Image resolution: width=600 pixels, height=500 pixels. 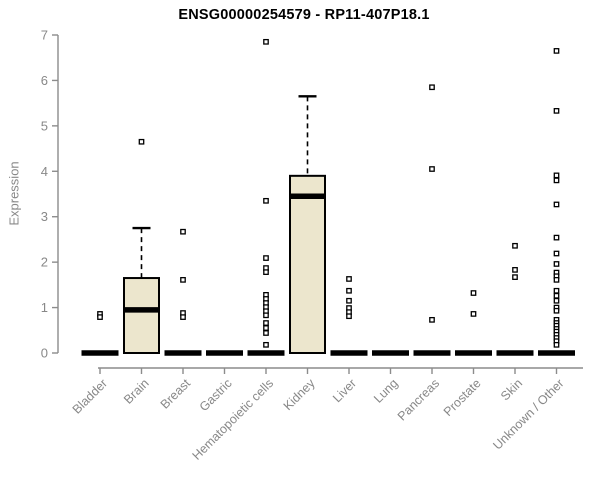 What do you see at coordinates (44, 307) in the screenshot?
I see `y-tick-label: 1` at bounding box center [44, 307].